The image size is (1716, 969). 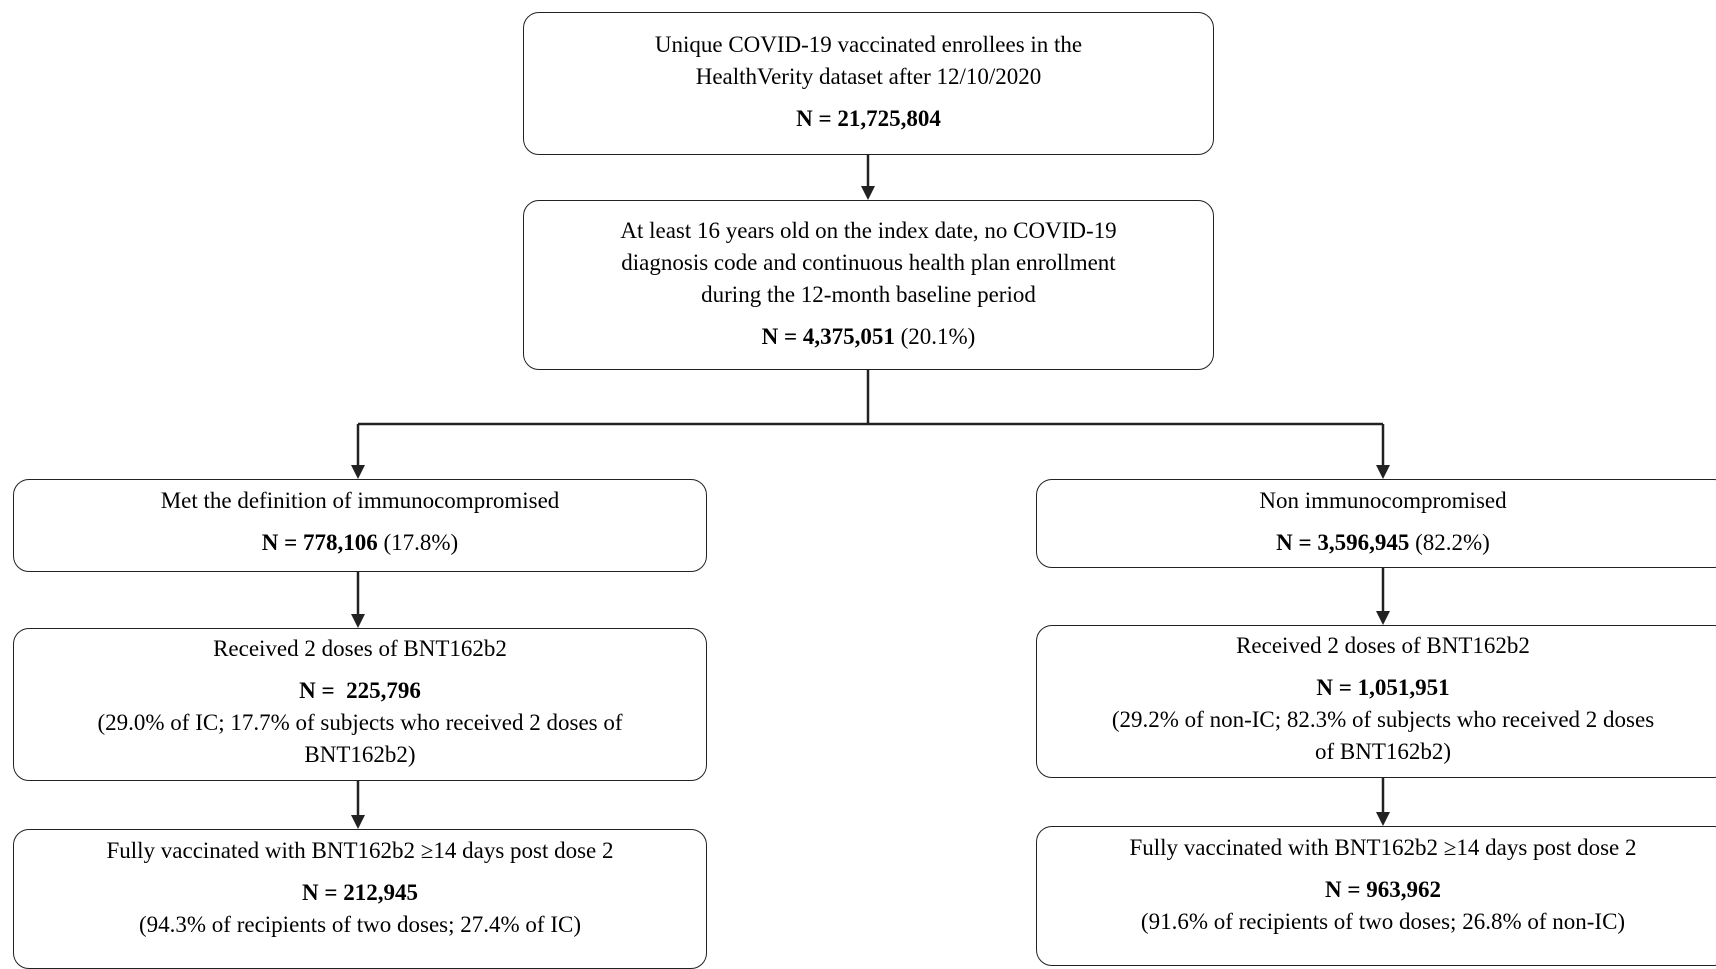 I want to click on arrowhead-eligible, so click(x=868, y=193).